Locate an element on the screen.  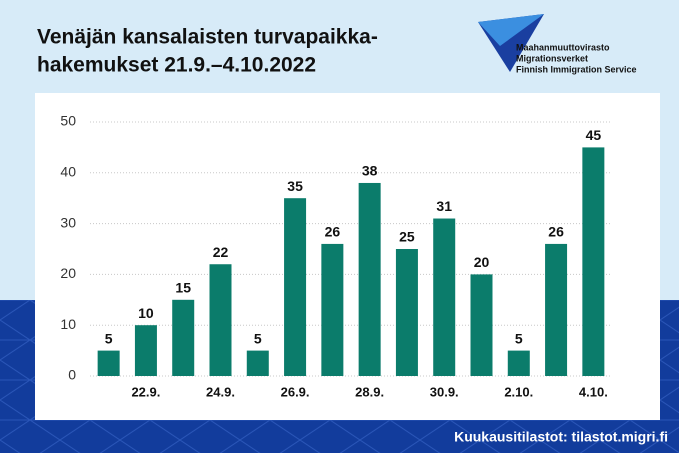
value-label: 10 is located at coordinates (146, 313).